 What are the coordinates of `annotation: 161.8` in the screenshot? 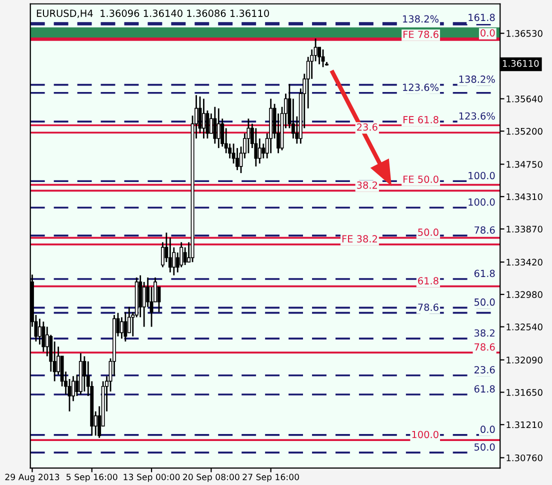 It's located at (481, 18).